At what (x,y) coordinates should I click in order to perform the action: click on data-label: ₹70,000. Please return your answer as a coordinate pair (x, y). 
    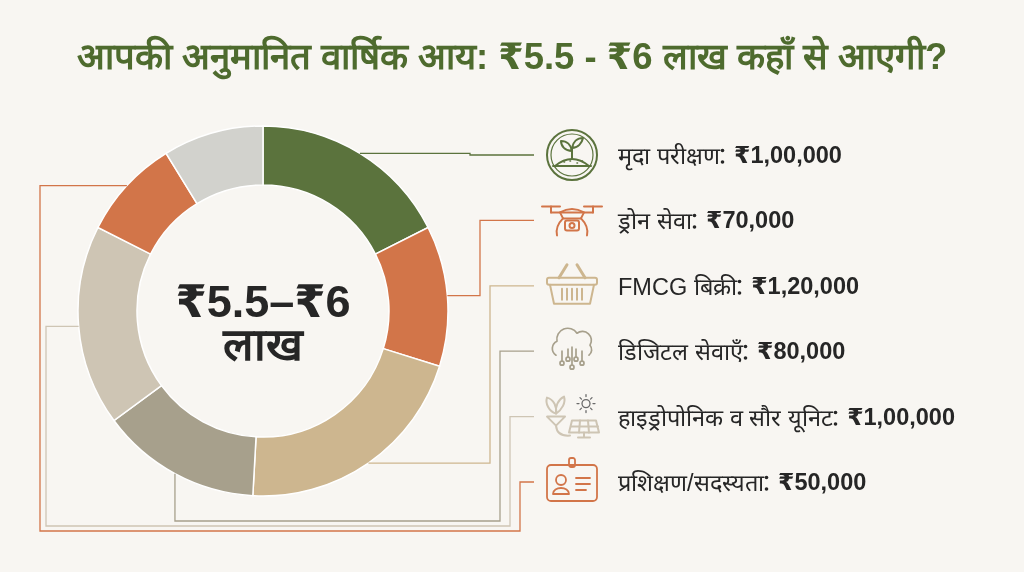
    Looking at the image, I should click on (750, 220).